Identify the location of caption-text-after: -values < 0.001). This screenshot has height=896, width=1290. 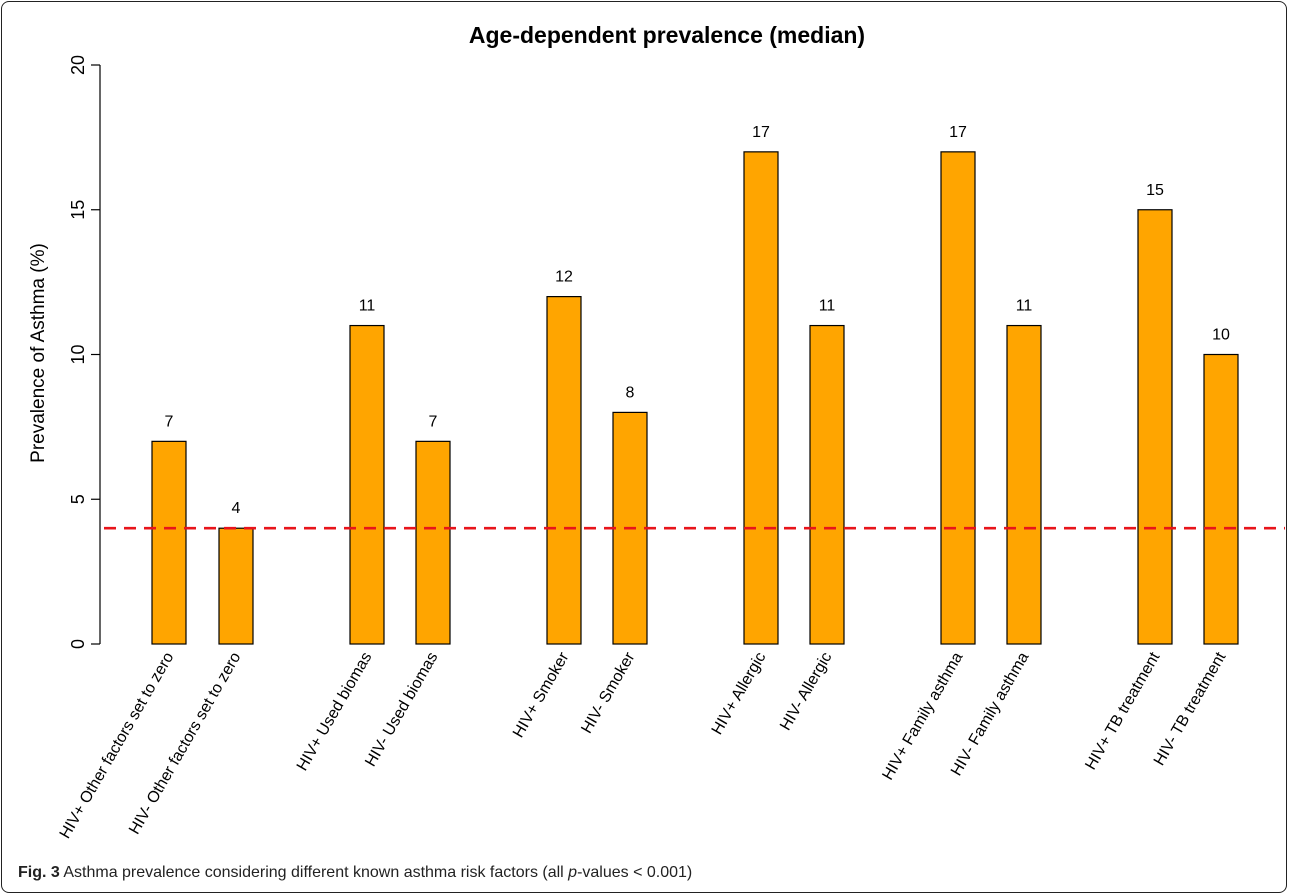
(635, 872).